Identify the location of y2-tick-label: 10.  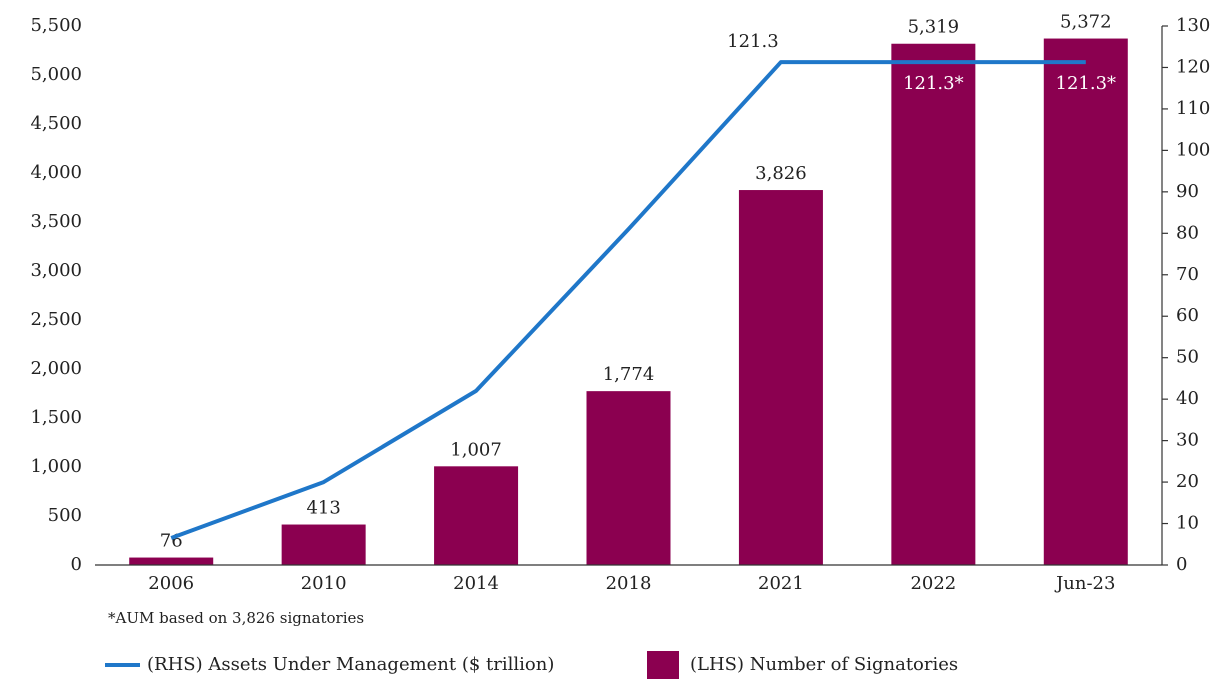
(1187, 523).